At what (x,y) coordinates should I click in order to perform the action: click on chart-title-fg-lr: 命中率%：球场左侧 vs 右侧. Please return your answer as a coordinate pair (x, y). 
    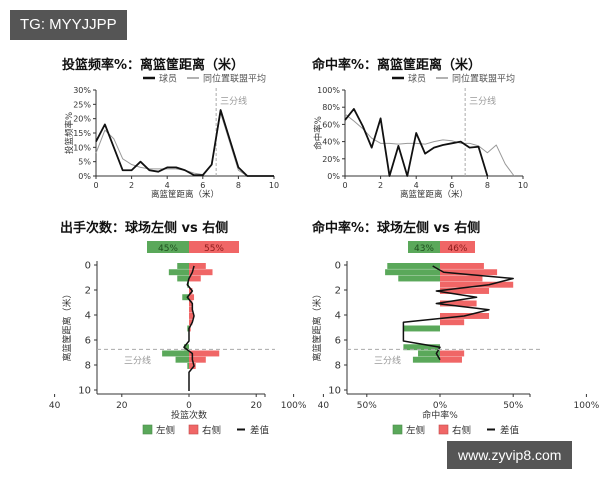
    Looking at the image, I should click on (396, 228).